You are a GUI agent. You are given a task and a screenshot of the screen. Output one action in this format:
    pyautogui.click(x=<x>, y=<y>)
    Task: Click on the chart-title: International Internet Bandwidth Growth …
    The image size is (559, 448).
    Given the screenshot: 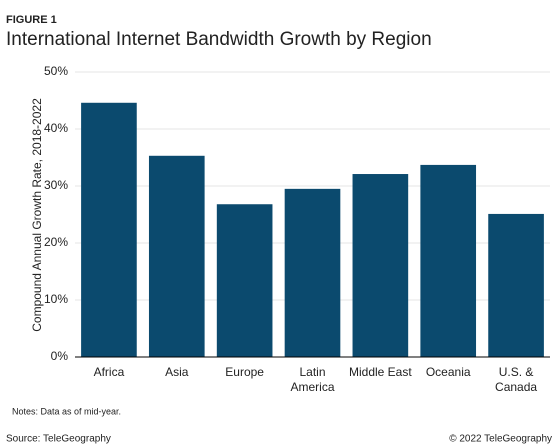 What is the action you would take?
    pyautogui.click(x=219, y=39)
    